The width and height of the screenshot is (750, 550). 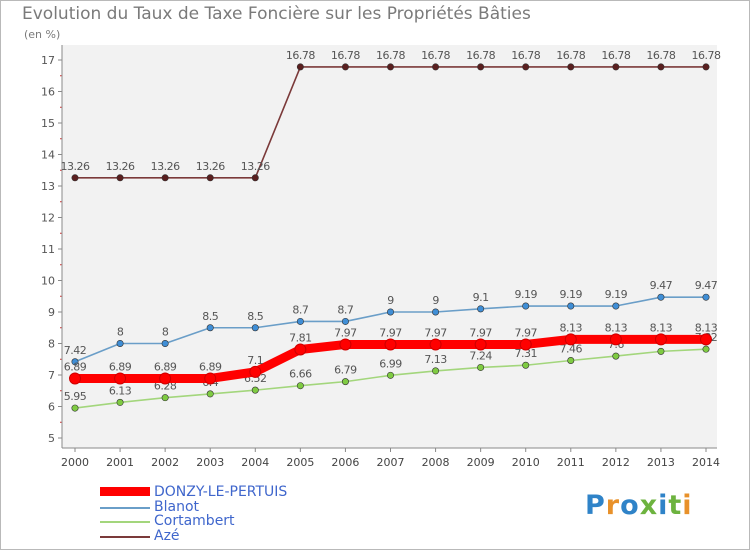 I want to click on logo-letter: t, so click(x=675, y=505).